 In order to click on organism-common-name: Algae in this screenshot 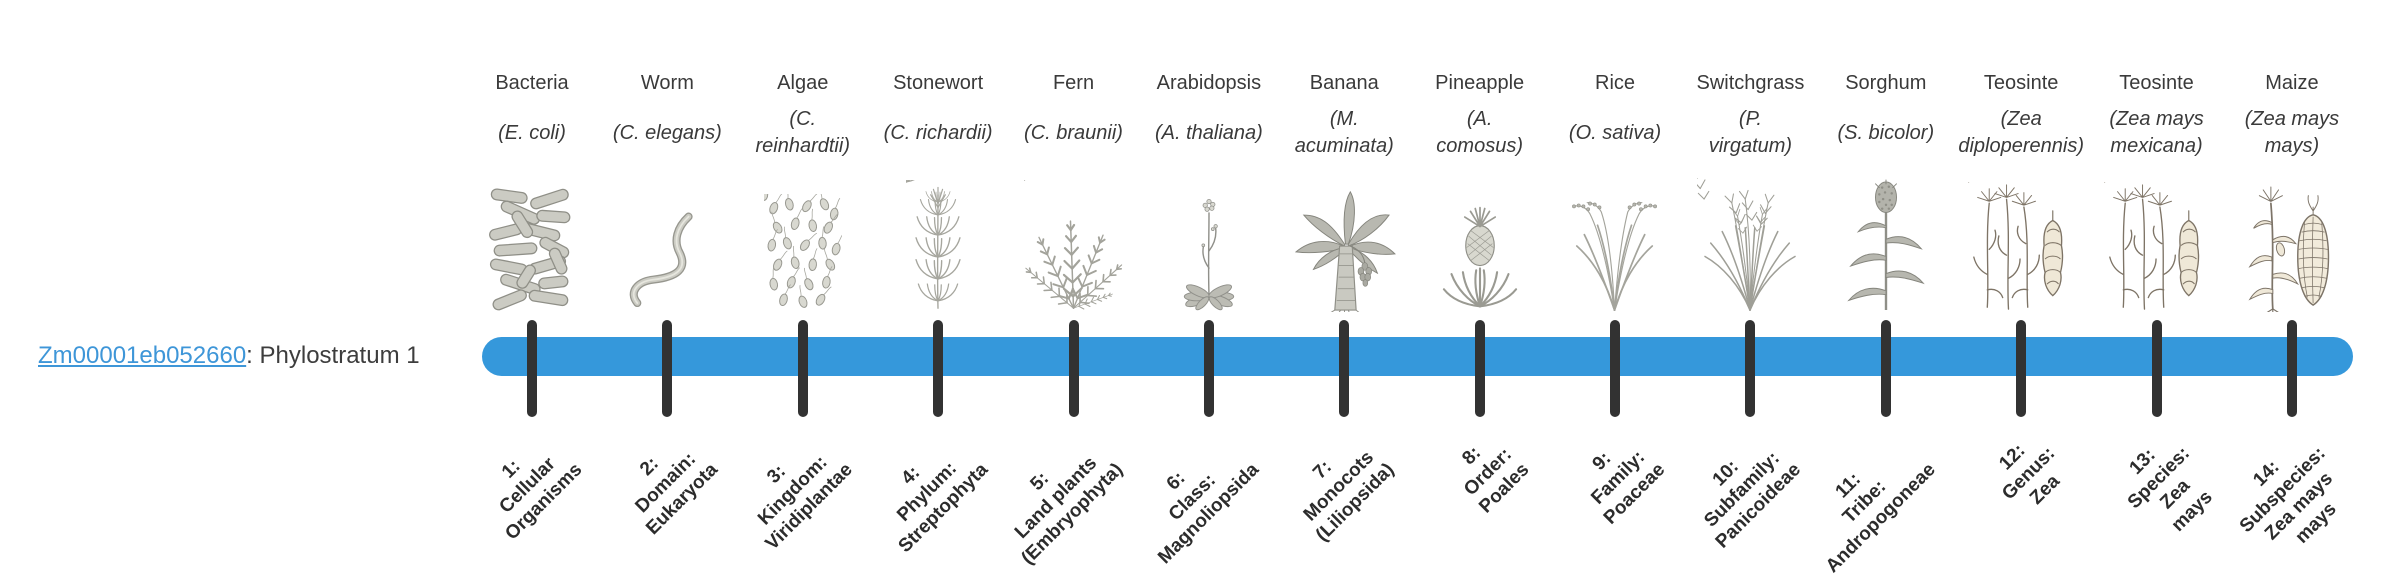, I will do `click(803, 83)`.